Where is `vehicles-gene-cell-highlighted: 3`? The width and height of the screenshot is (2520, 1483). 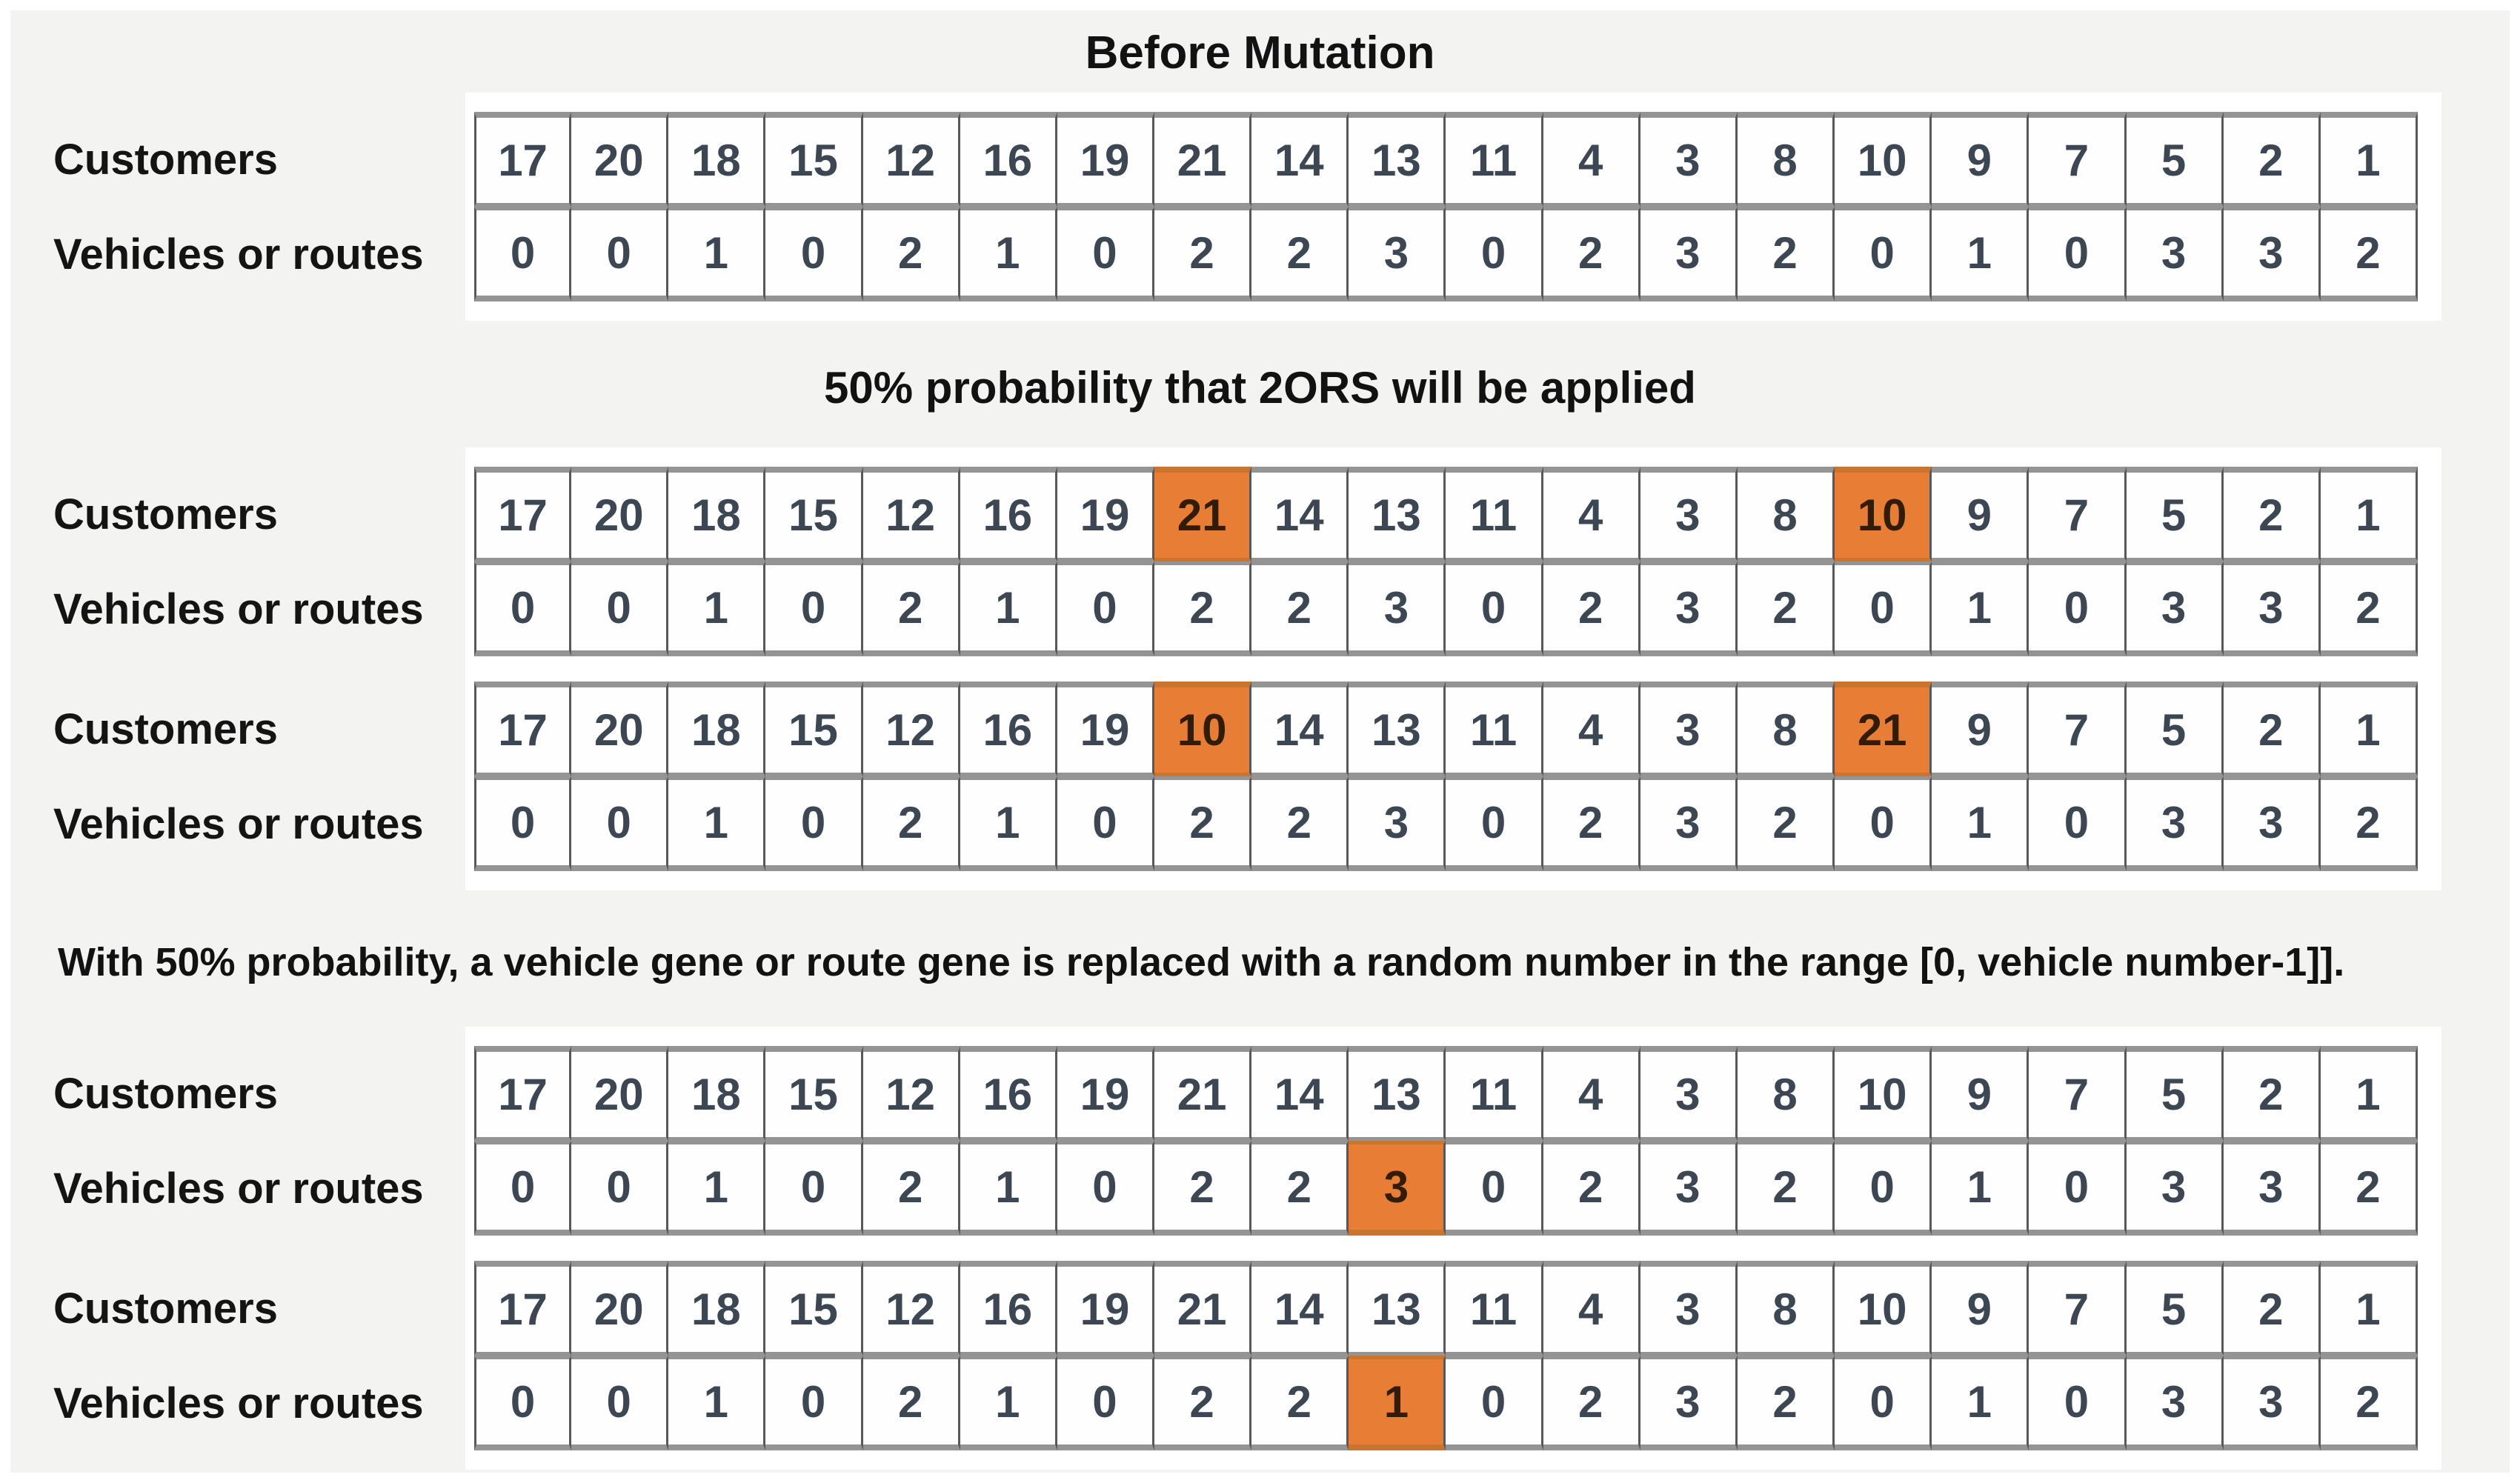
vehicles-gene-cell-highlighted: 3 is located at coordinates (1398, 1188).